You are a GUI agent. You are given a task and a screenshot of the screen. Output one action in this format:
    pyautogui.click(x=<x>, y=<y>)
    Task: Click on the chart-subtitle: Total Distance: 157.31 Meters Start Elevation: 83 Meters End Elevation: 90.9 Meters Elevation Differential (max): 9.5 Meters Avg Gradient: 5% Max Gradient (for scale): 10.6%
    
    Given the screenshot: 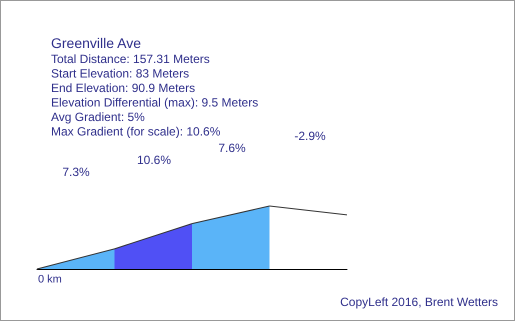 What is the action you would take?
    pyautogui.click(x=154, y=95)
    